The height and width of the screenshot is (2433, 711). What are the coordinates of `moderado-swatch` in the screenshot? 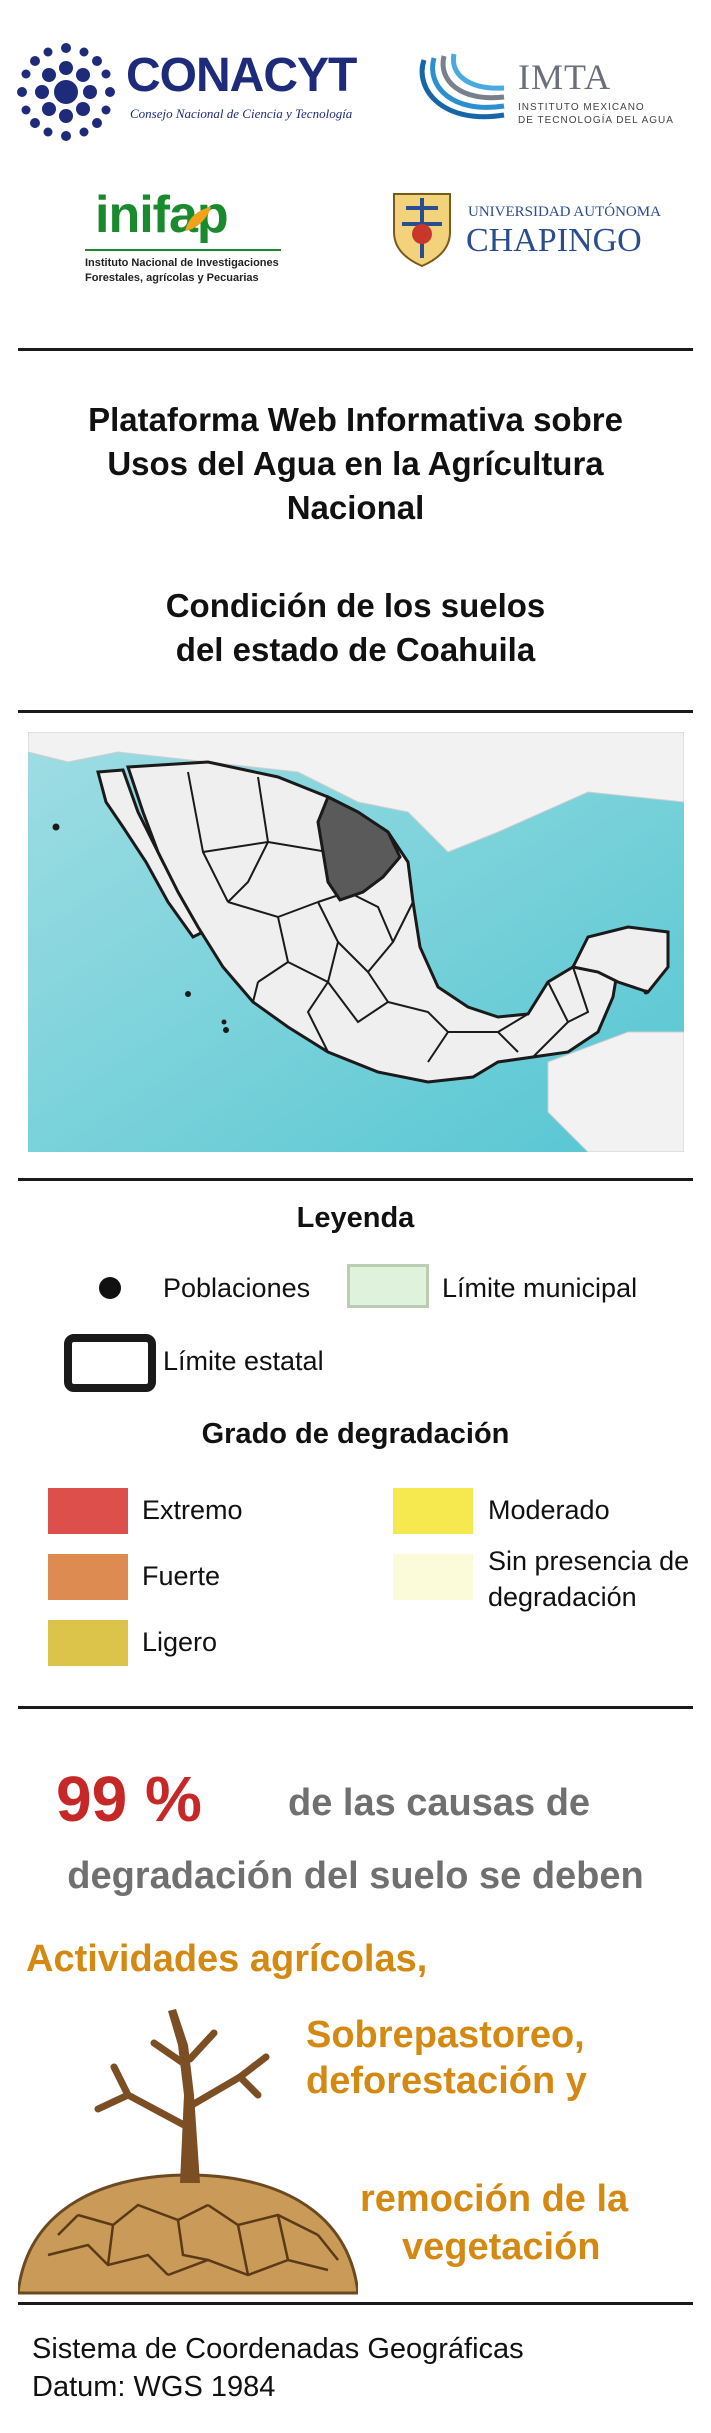 It's located at (433, 1511).